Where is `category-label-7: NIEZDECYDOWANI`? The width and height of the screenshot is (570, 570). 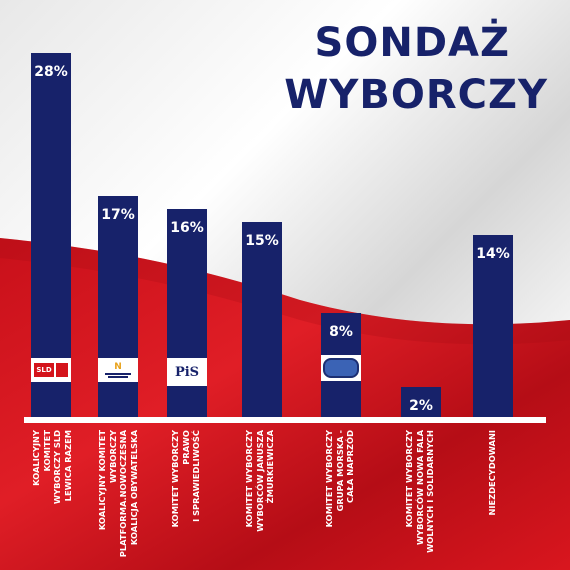 category-label-7: NIEZDECYDOWANI is located at coordinates (491, 473).